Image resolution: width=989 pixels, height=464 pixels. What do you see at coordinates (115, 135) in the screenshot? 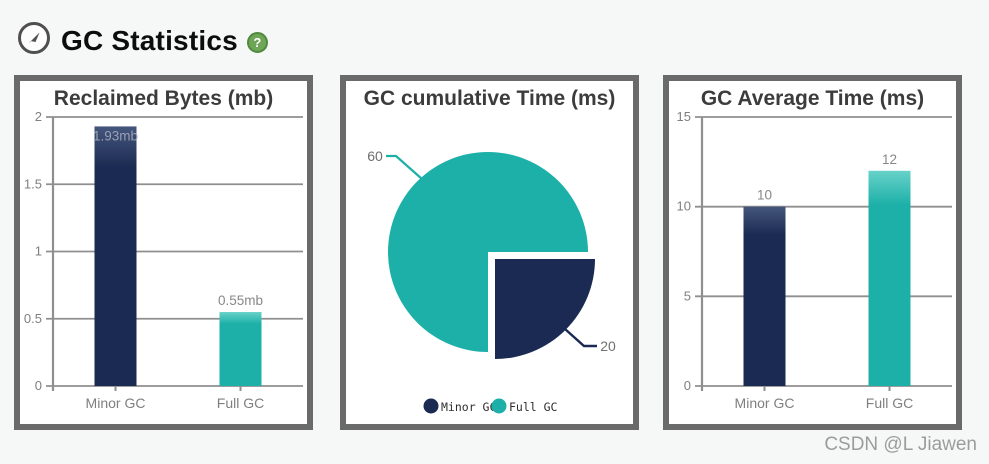
I see `svg-text: 1.93mb` at bounding box center [115, 135].